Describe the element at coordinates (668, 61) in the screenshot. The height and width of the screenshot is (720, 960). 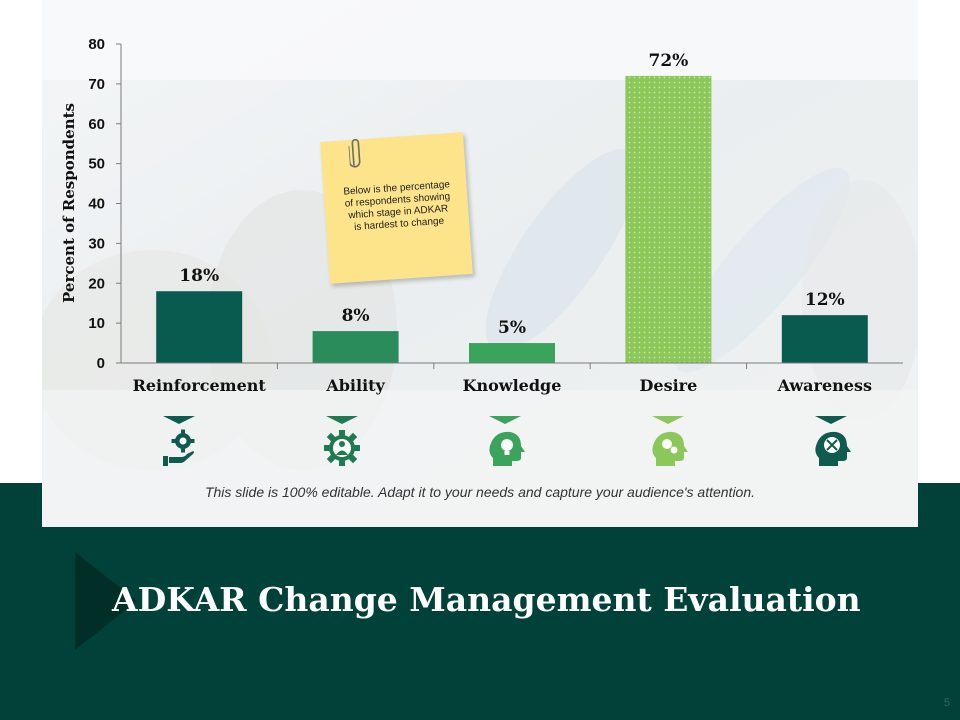
I see `data-label-desire: 72%` at that location.